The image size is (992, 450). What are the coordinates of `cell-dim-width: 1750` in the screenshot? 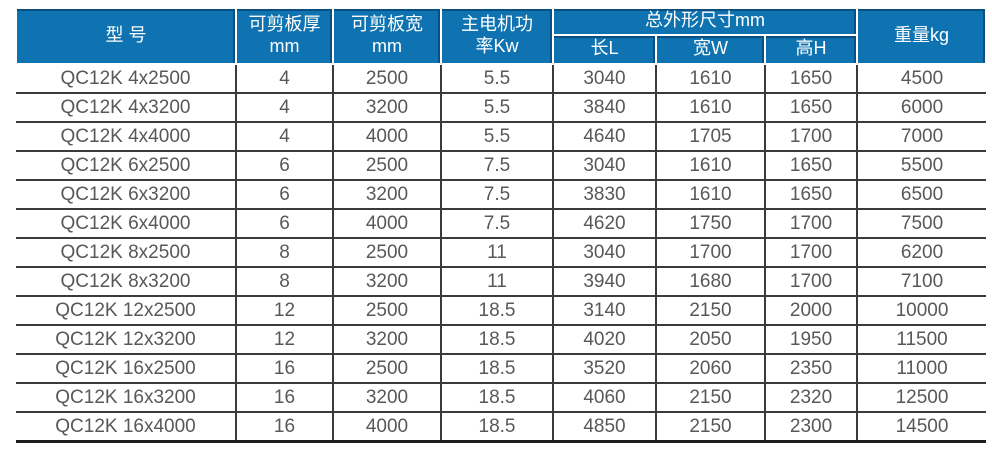 It's located at (710, 224).